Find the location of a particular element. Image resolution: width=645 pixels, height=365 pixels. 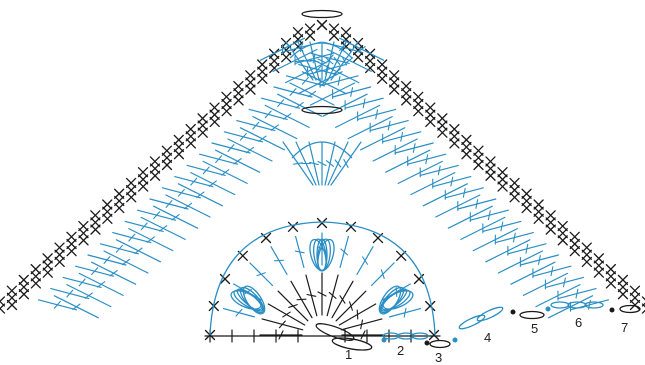

chain-oval-top is located at coordinates (322, 14).